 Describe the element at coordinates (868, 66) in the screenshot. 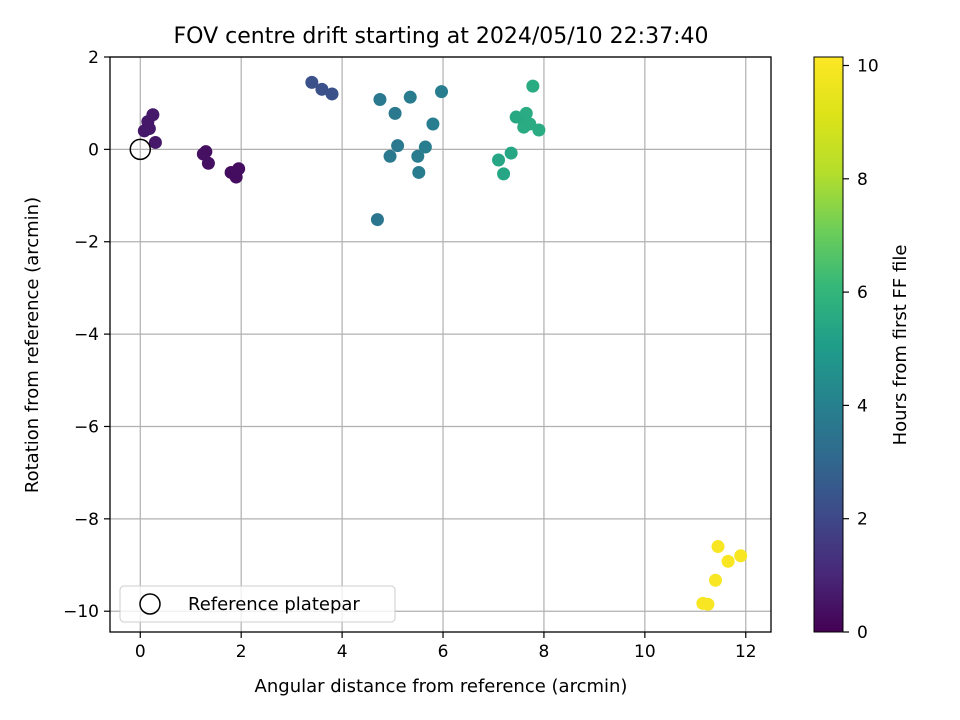

I see `colorbar-tick-label: 10` at that location.